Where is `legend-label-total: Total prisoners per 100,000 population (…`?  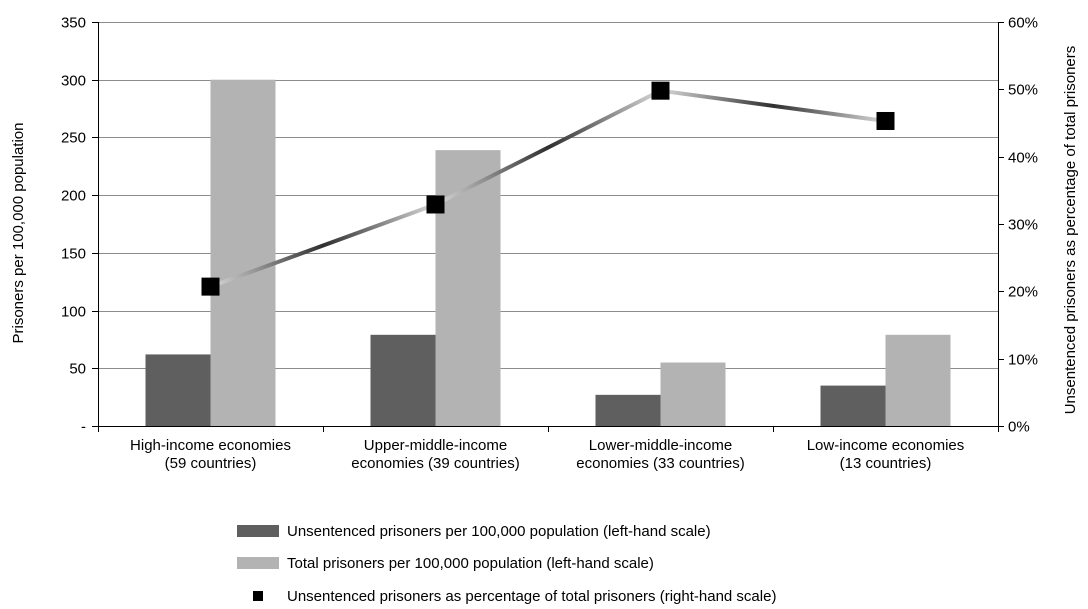
legend-label-total: Total prisoners per 100,000 population (… is located at coordinates (470, 563).